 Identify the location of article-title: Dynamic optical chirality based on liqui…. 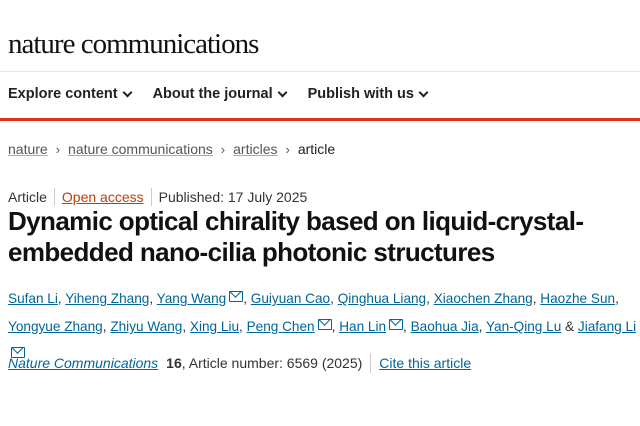
(296, 236).